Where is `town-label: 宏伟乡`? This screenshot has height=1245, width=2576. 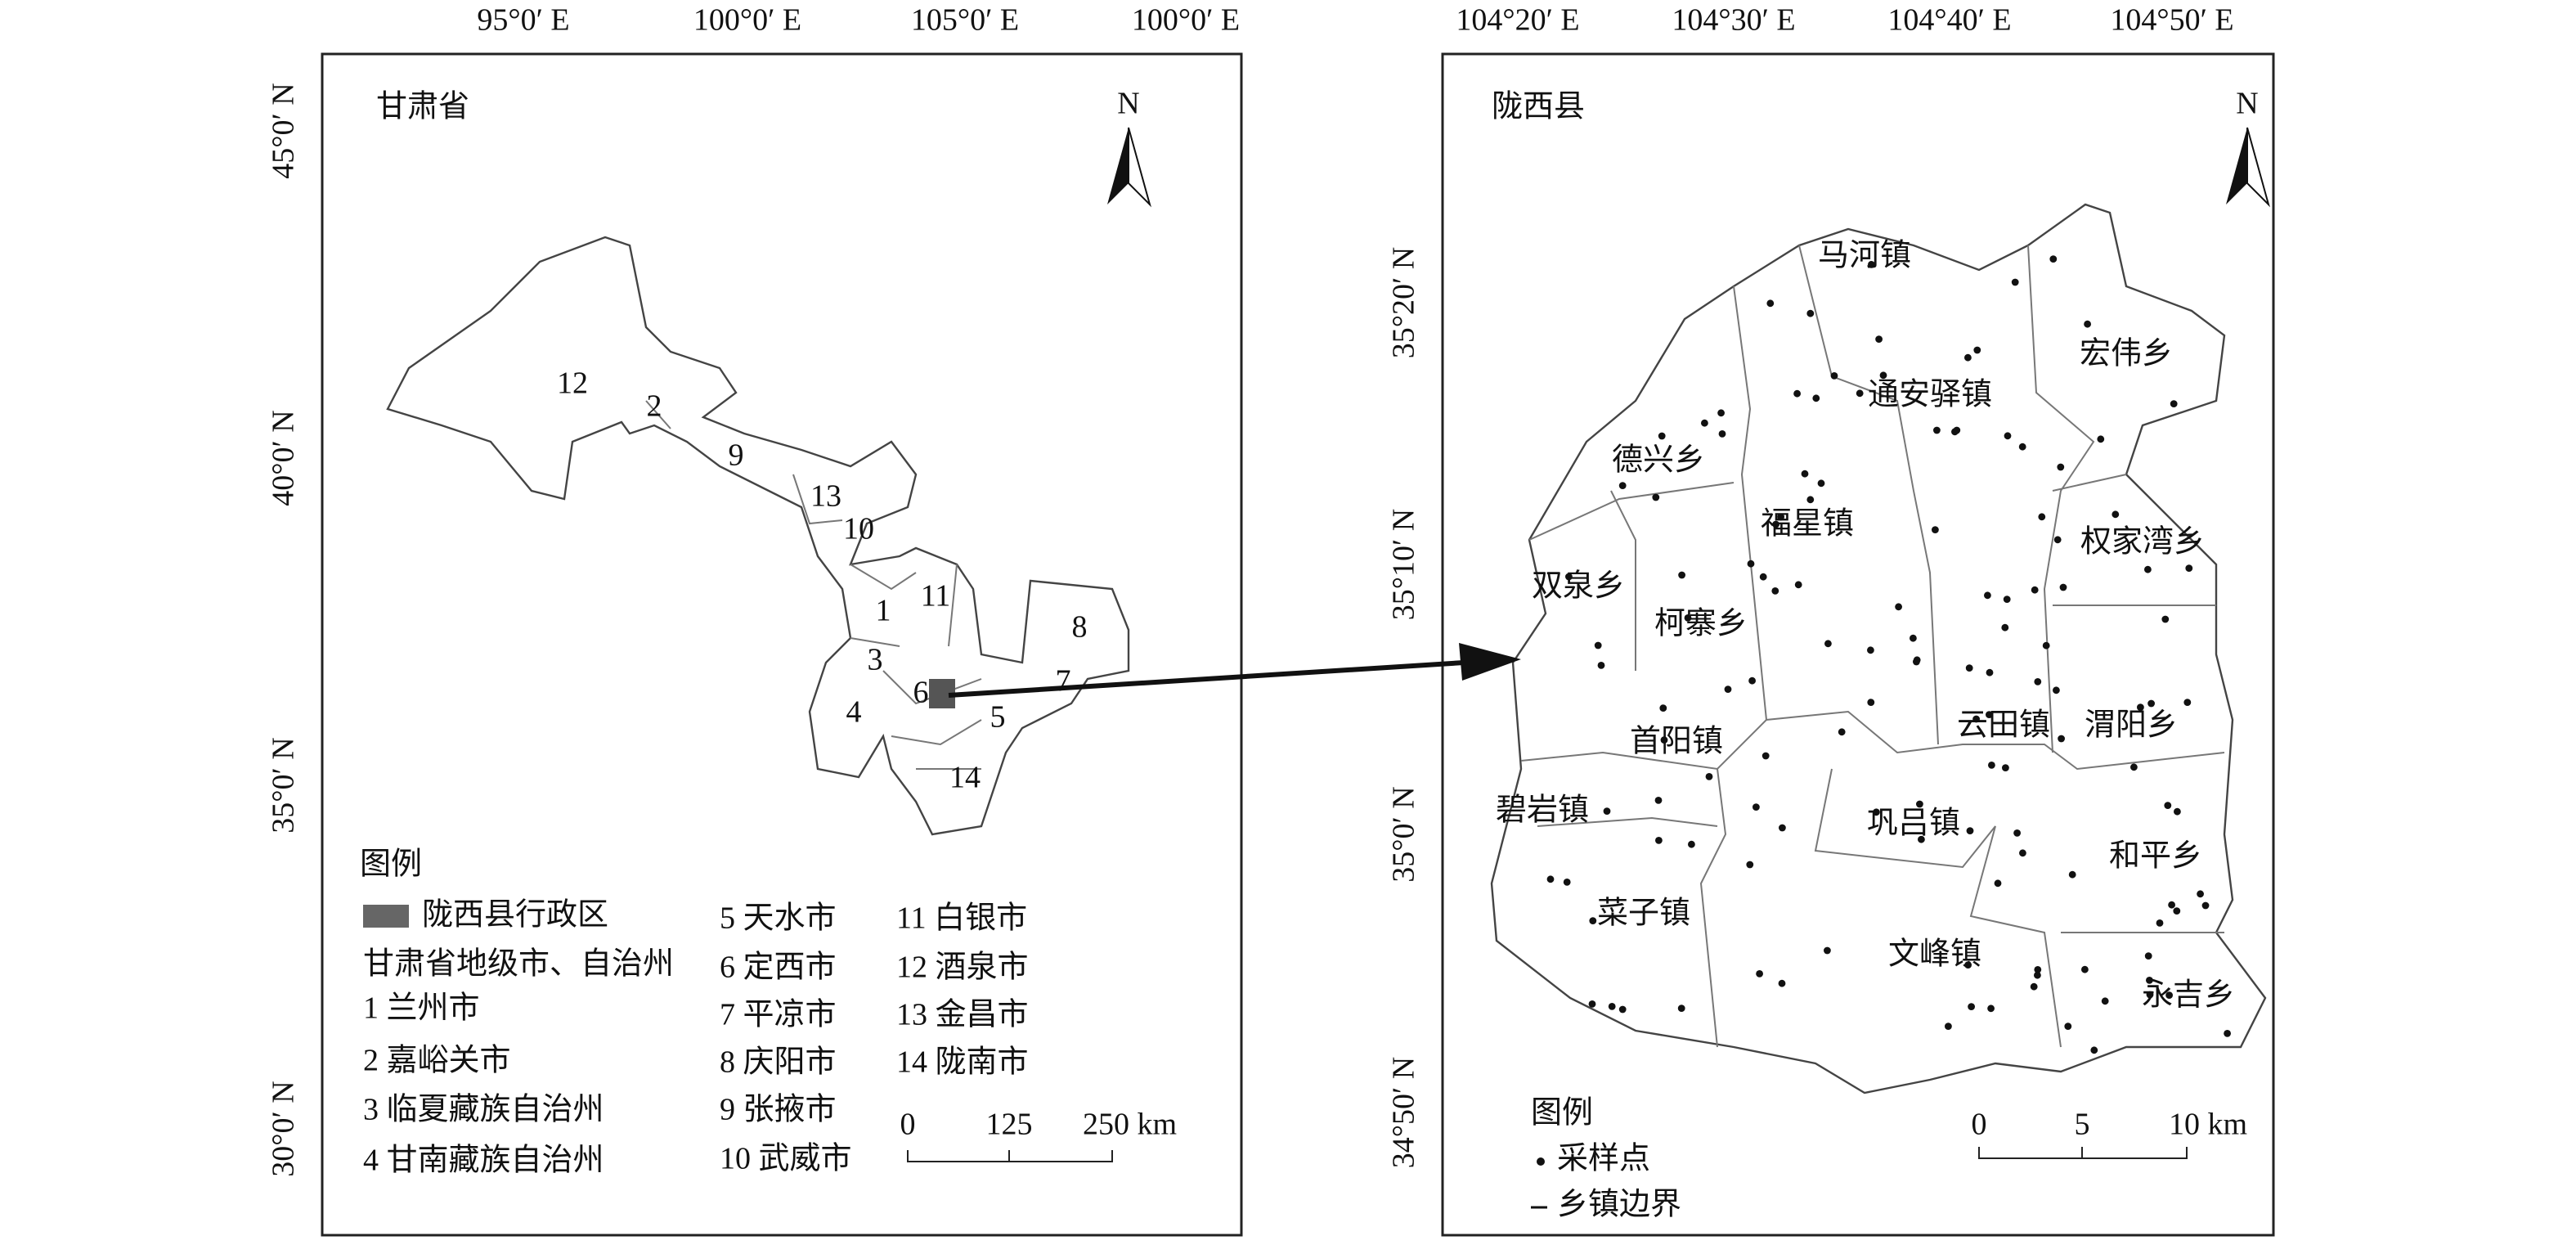 town-label: 宏伟乡 is located at coordinates (2126, 354).